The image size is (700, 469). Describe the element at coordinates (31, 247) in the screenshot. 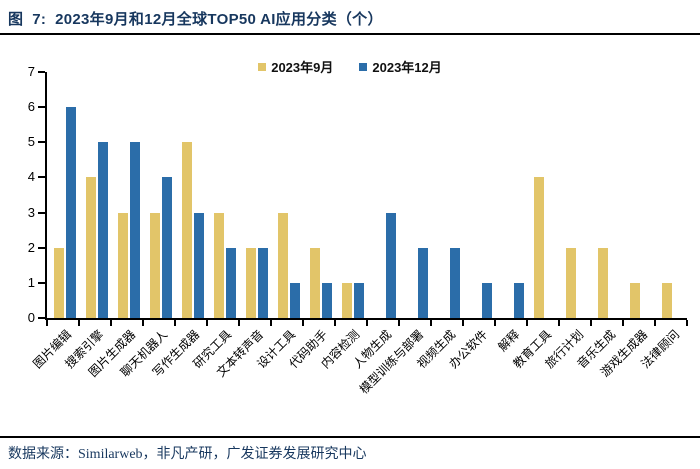

I see `y-axis-label: 2` at that location.